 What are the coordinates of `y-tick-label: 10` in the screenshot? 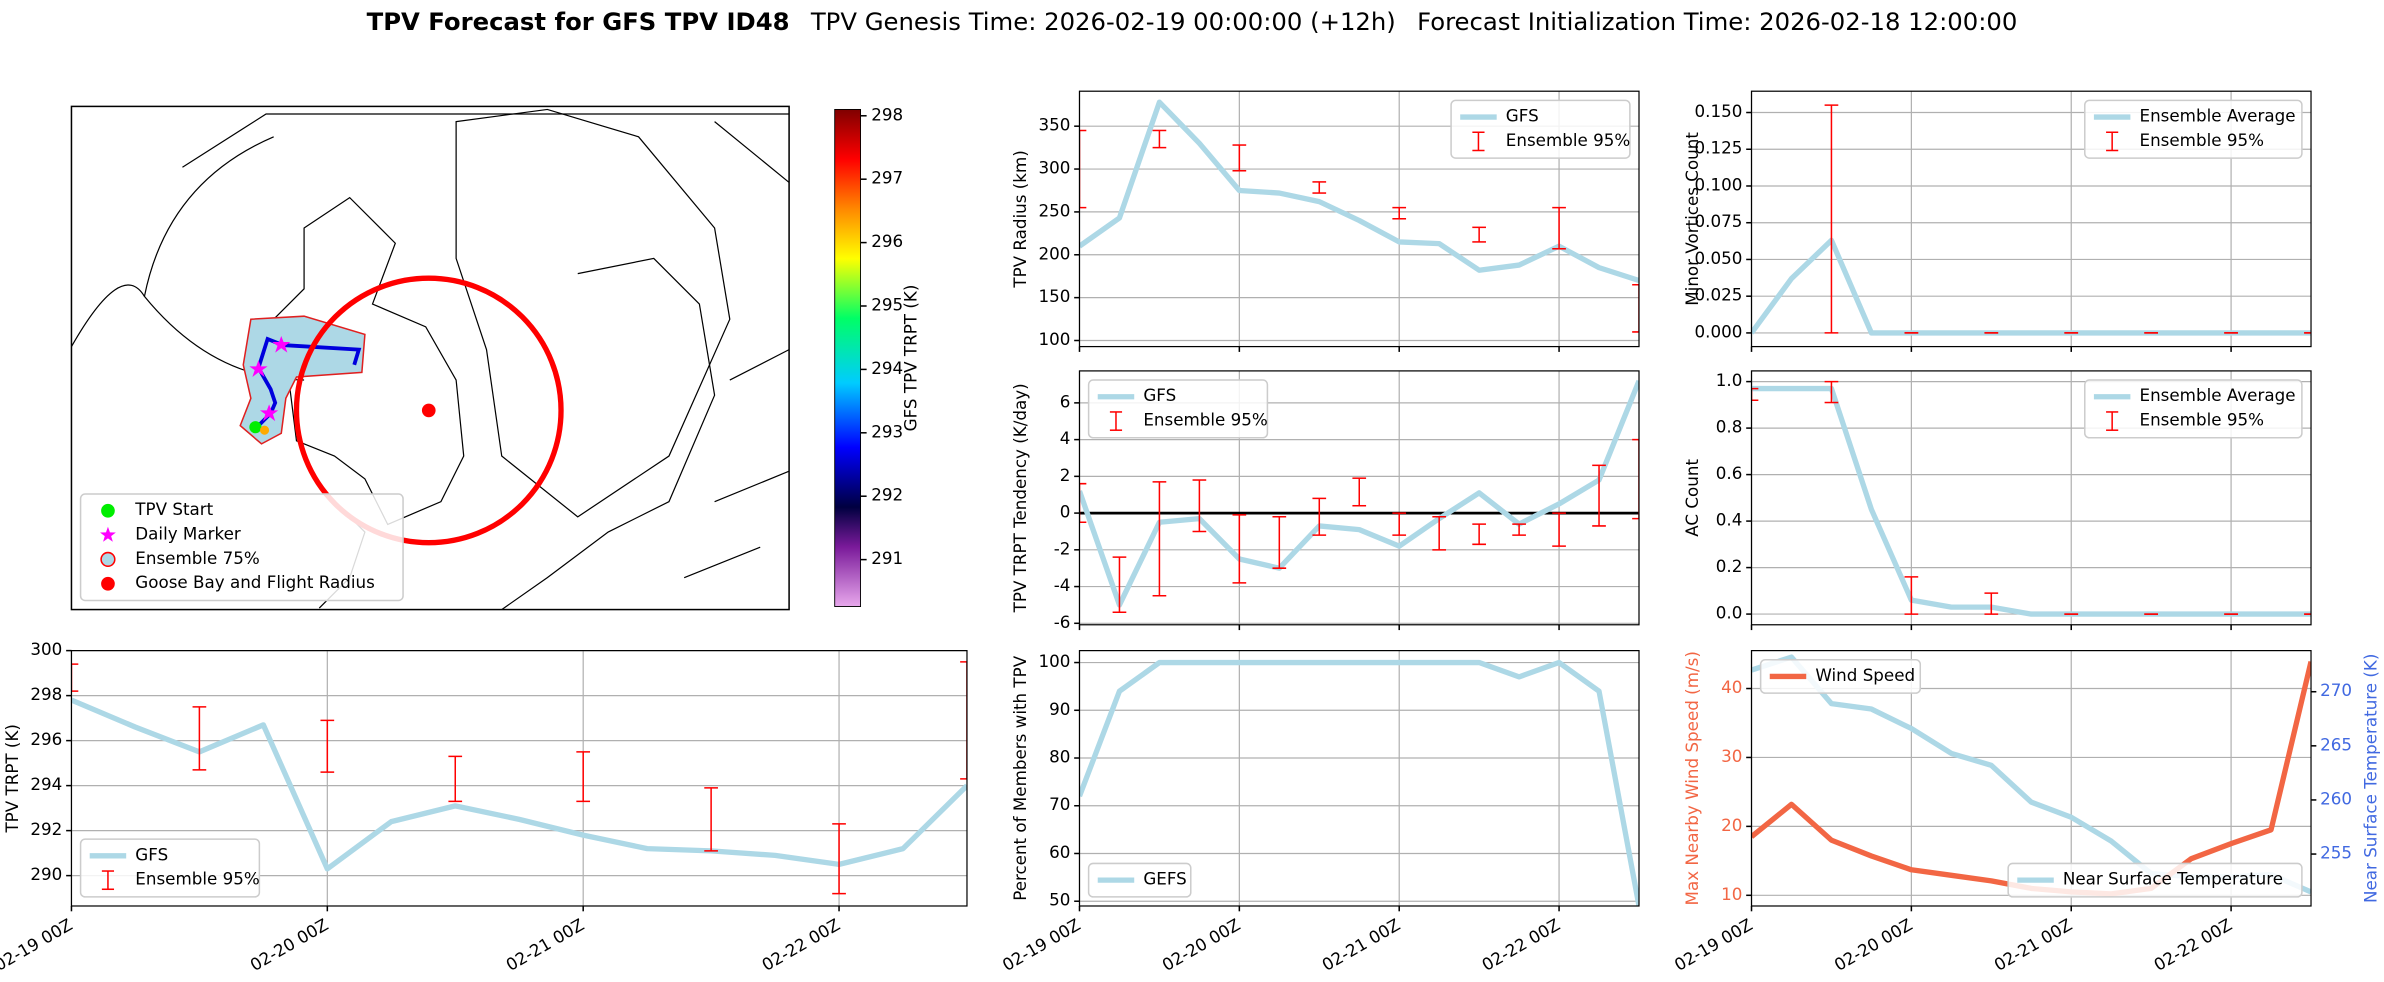 It's located at (1731, 894).